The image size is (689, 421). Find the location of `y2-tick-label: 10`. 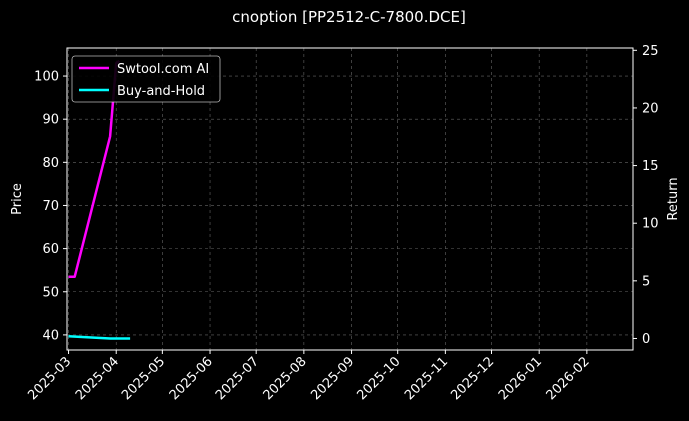

y2-tick-label: 10 is located at coordinates (650, 224).